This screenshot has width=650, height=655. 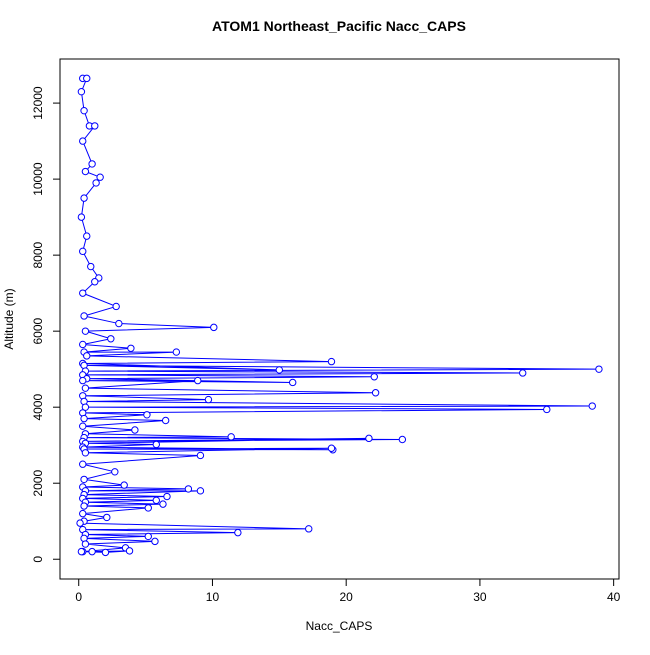 I want to click on y-tick-label: 8000, so click(x=38, y=254).